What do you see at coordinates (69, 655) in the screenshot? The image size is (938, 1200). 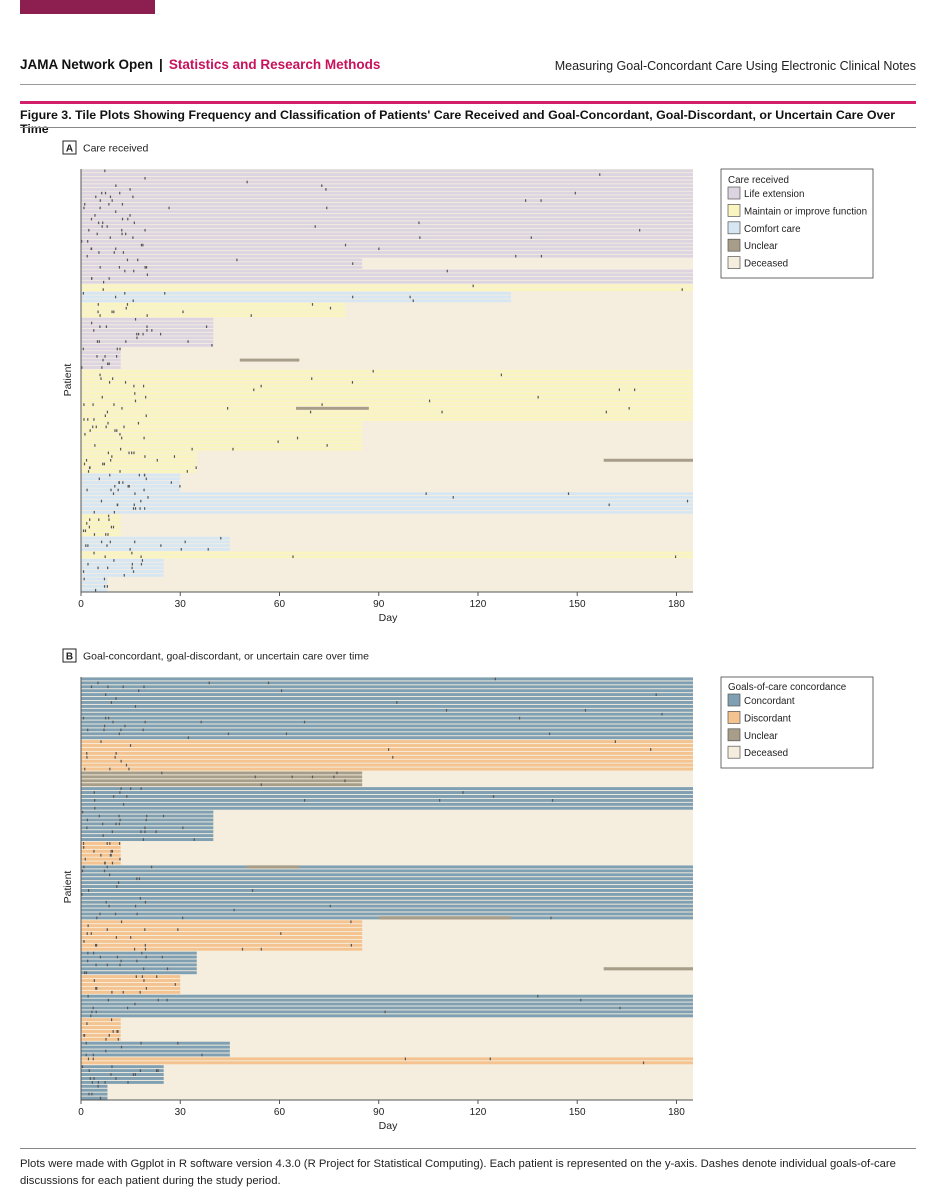 I see `panel-b-badge` at bounding box center [69, 655].